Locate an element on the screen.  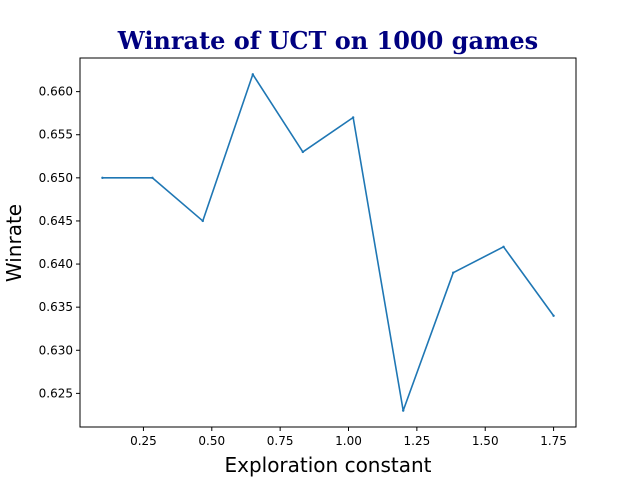
y-tick-label: 0.660 is located at coordinates (56, 92).